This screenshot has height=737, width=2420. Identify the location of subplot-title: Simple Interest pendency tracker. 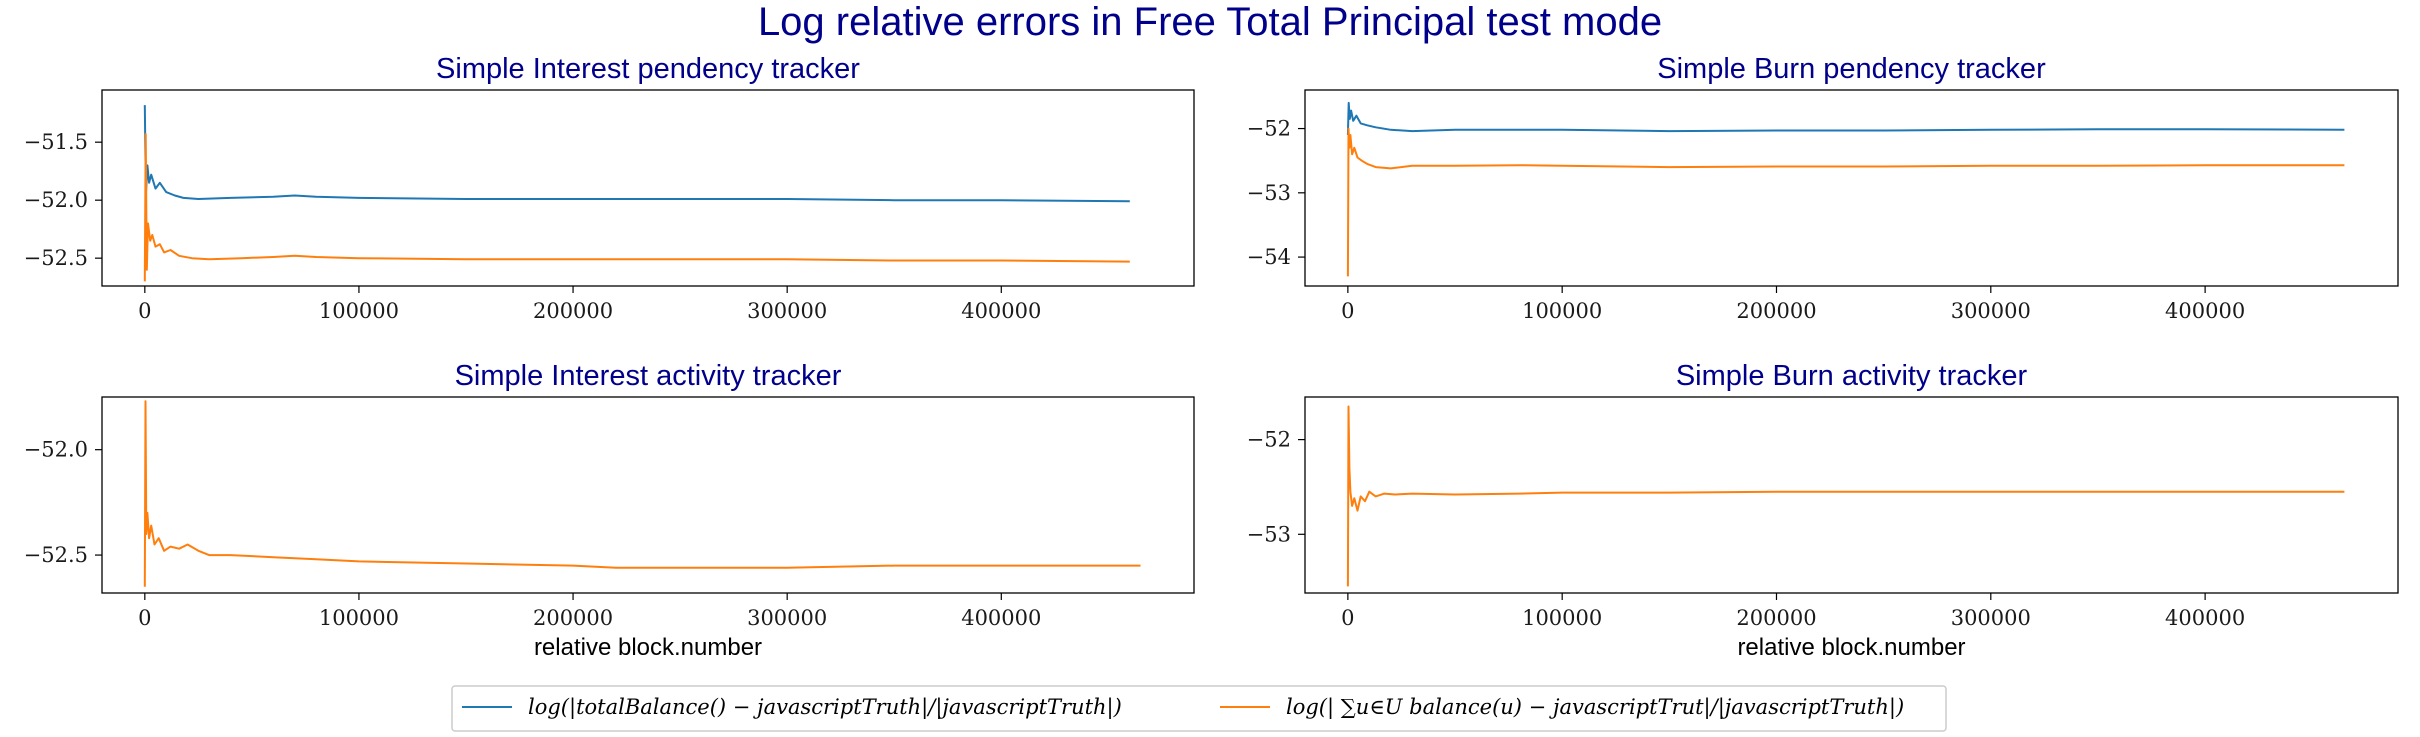
(648, 69).